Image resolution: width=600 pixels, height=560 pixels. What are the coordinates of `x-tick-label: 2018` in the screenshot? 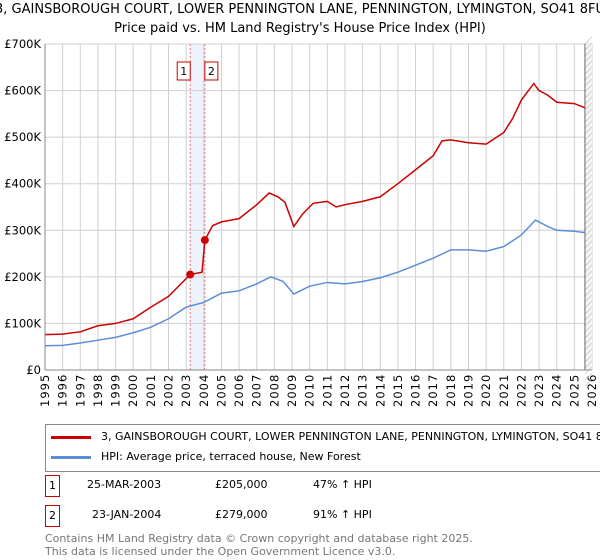 It's located at (451, 390).